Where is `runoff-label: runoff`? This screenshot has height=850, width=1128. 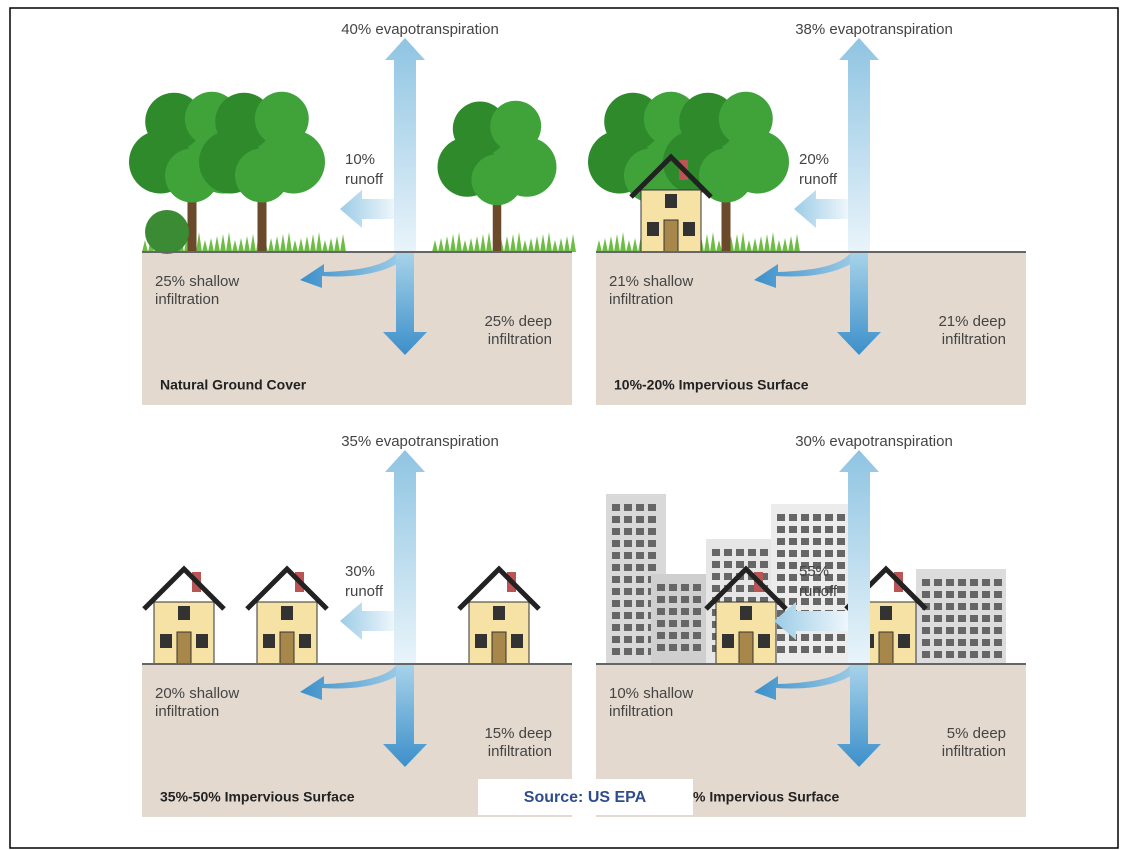 runoff-label: runoff is located at coordinates (818, 179).